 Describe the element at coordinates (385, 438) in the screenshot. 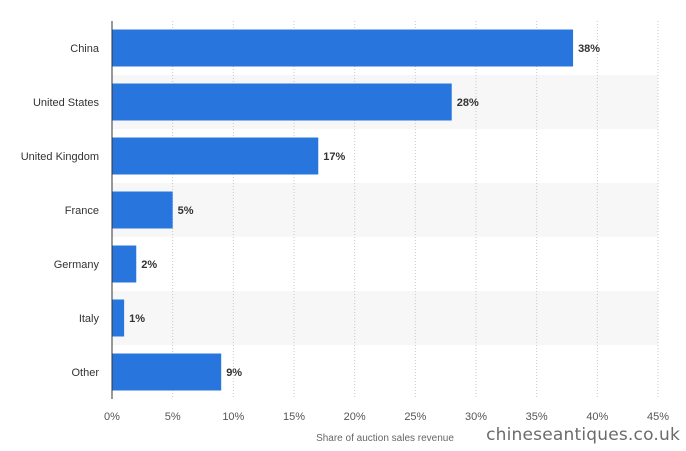

I see `x-axis-title: Share of auction sales revenue` at that location.